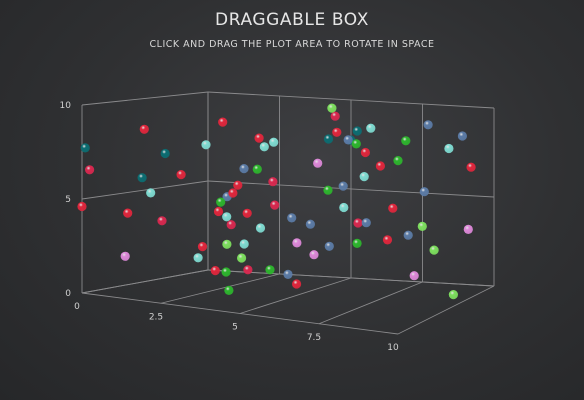 The height and width of the screenshot is (400, 584). I want to click on z-tick-label: 7.5, so click(314, 338).